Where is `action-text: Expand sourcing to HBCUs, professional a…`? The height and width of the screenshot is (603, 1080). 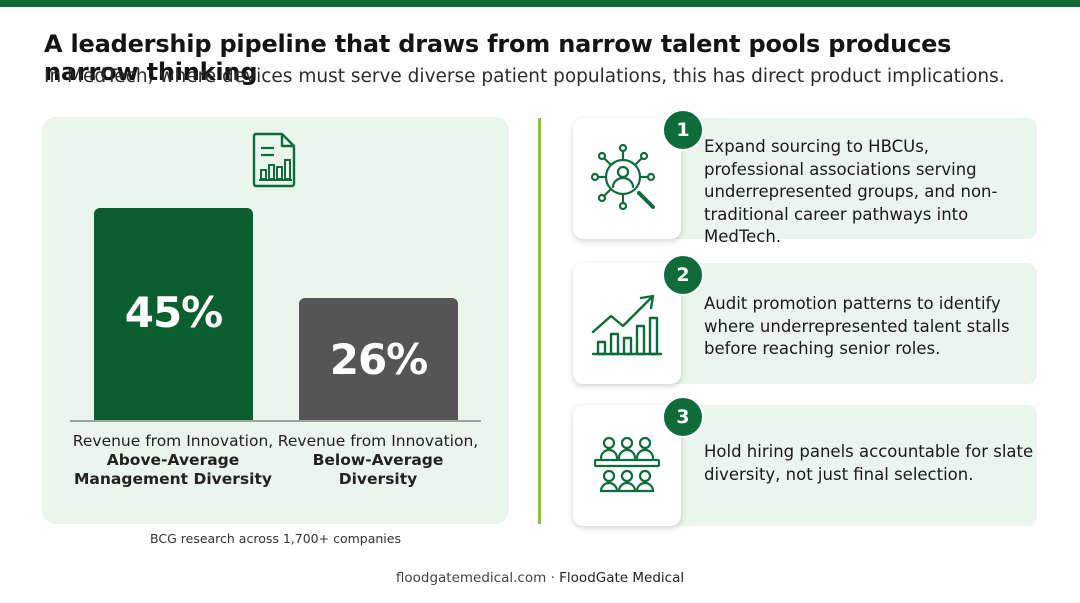
action-text: Expand sourcing to HBCUs, professional a… is located at coordinates (851, 191).